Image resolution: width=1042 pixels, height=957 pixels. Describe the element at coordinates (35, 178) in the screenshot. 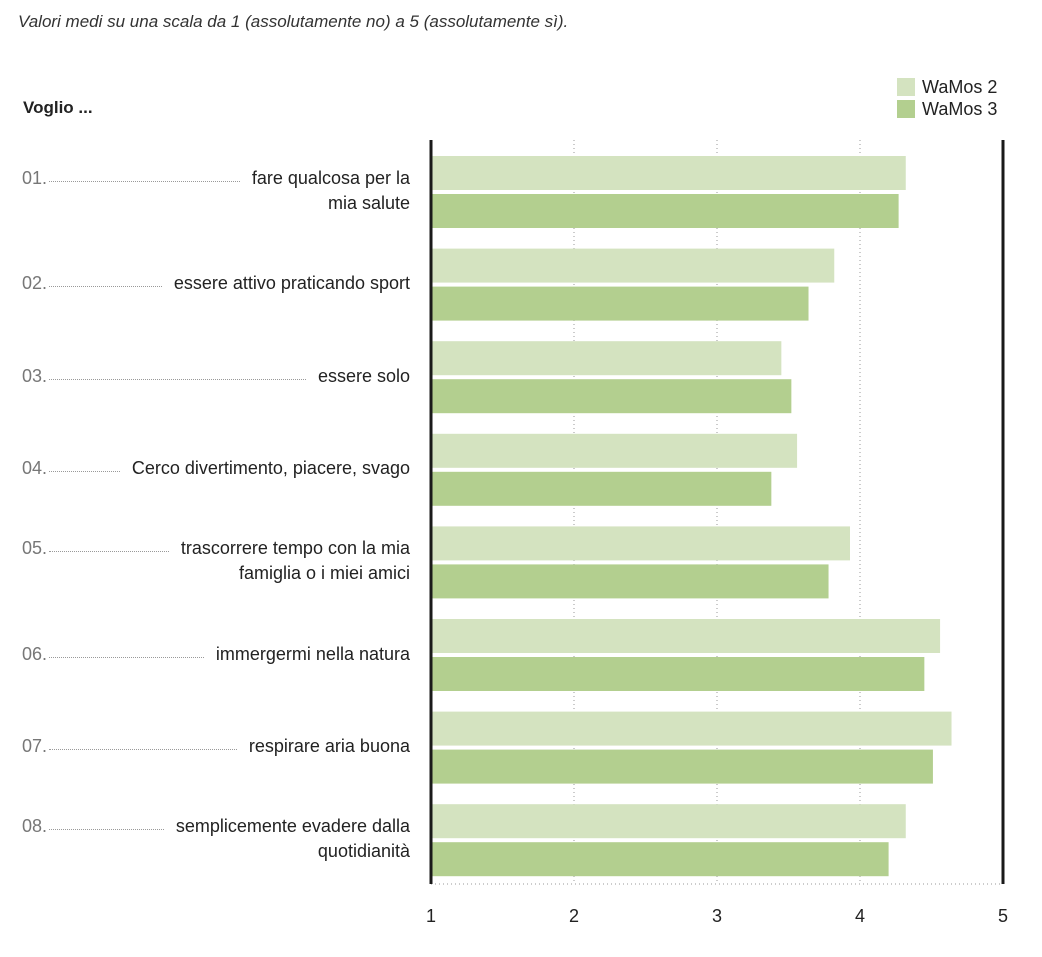

I see `category-number: 01.` at that location.